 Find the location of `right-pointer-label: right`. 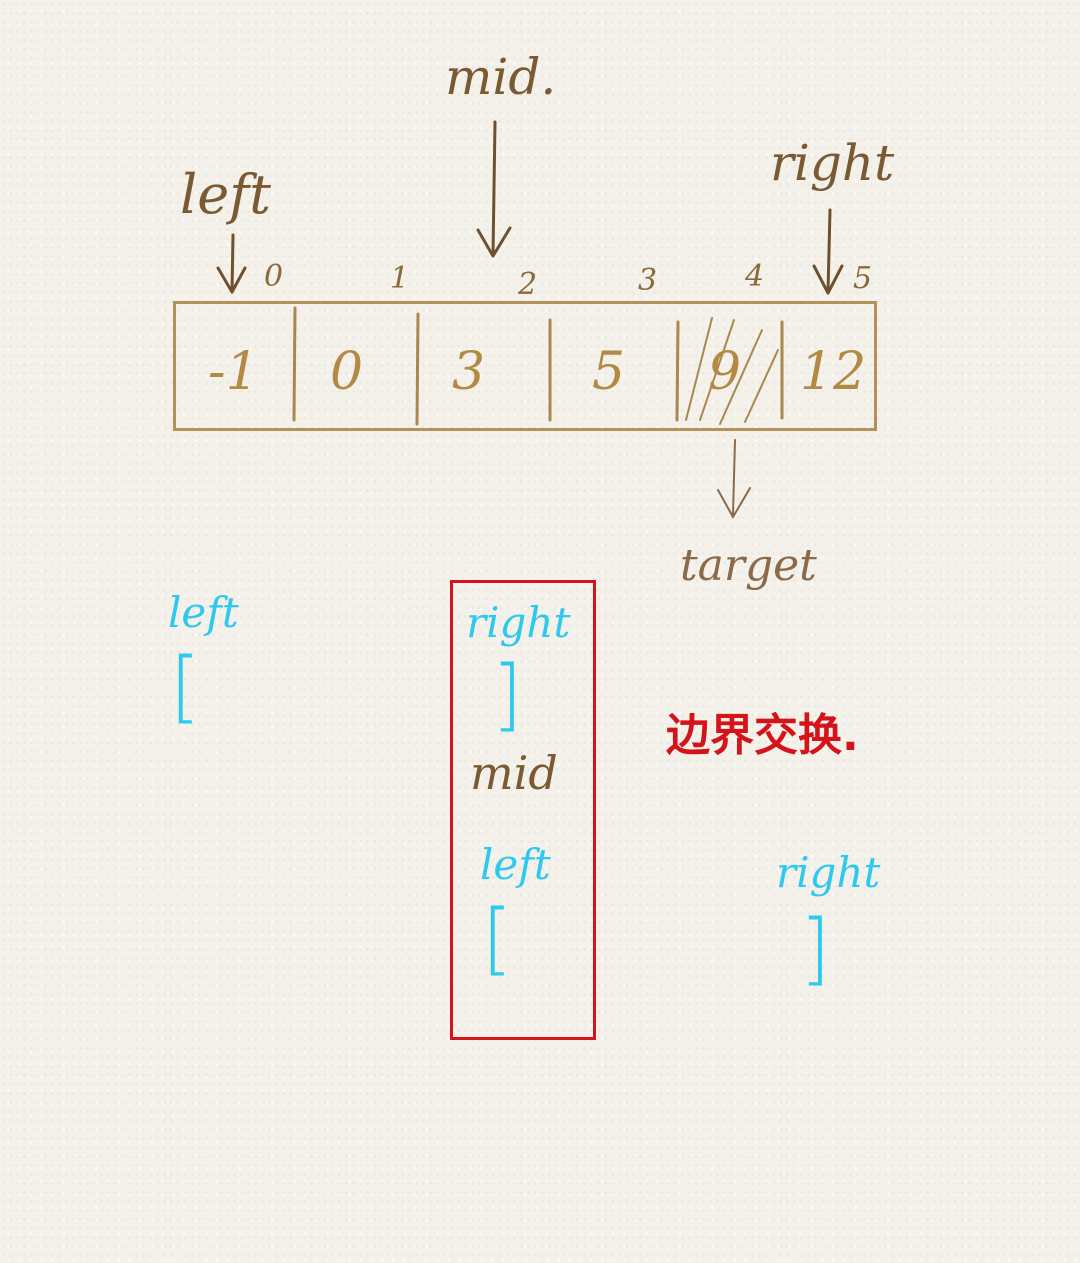

right-pointer-label: right is located at coordinates (832, 163).